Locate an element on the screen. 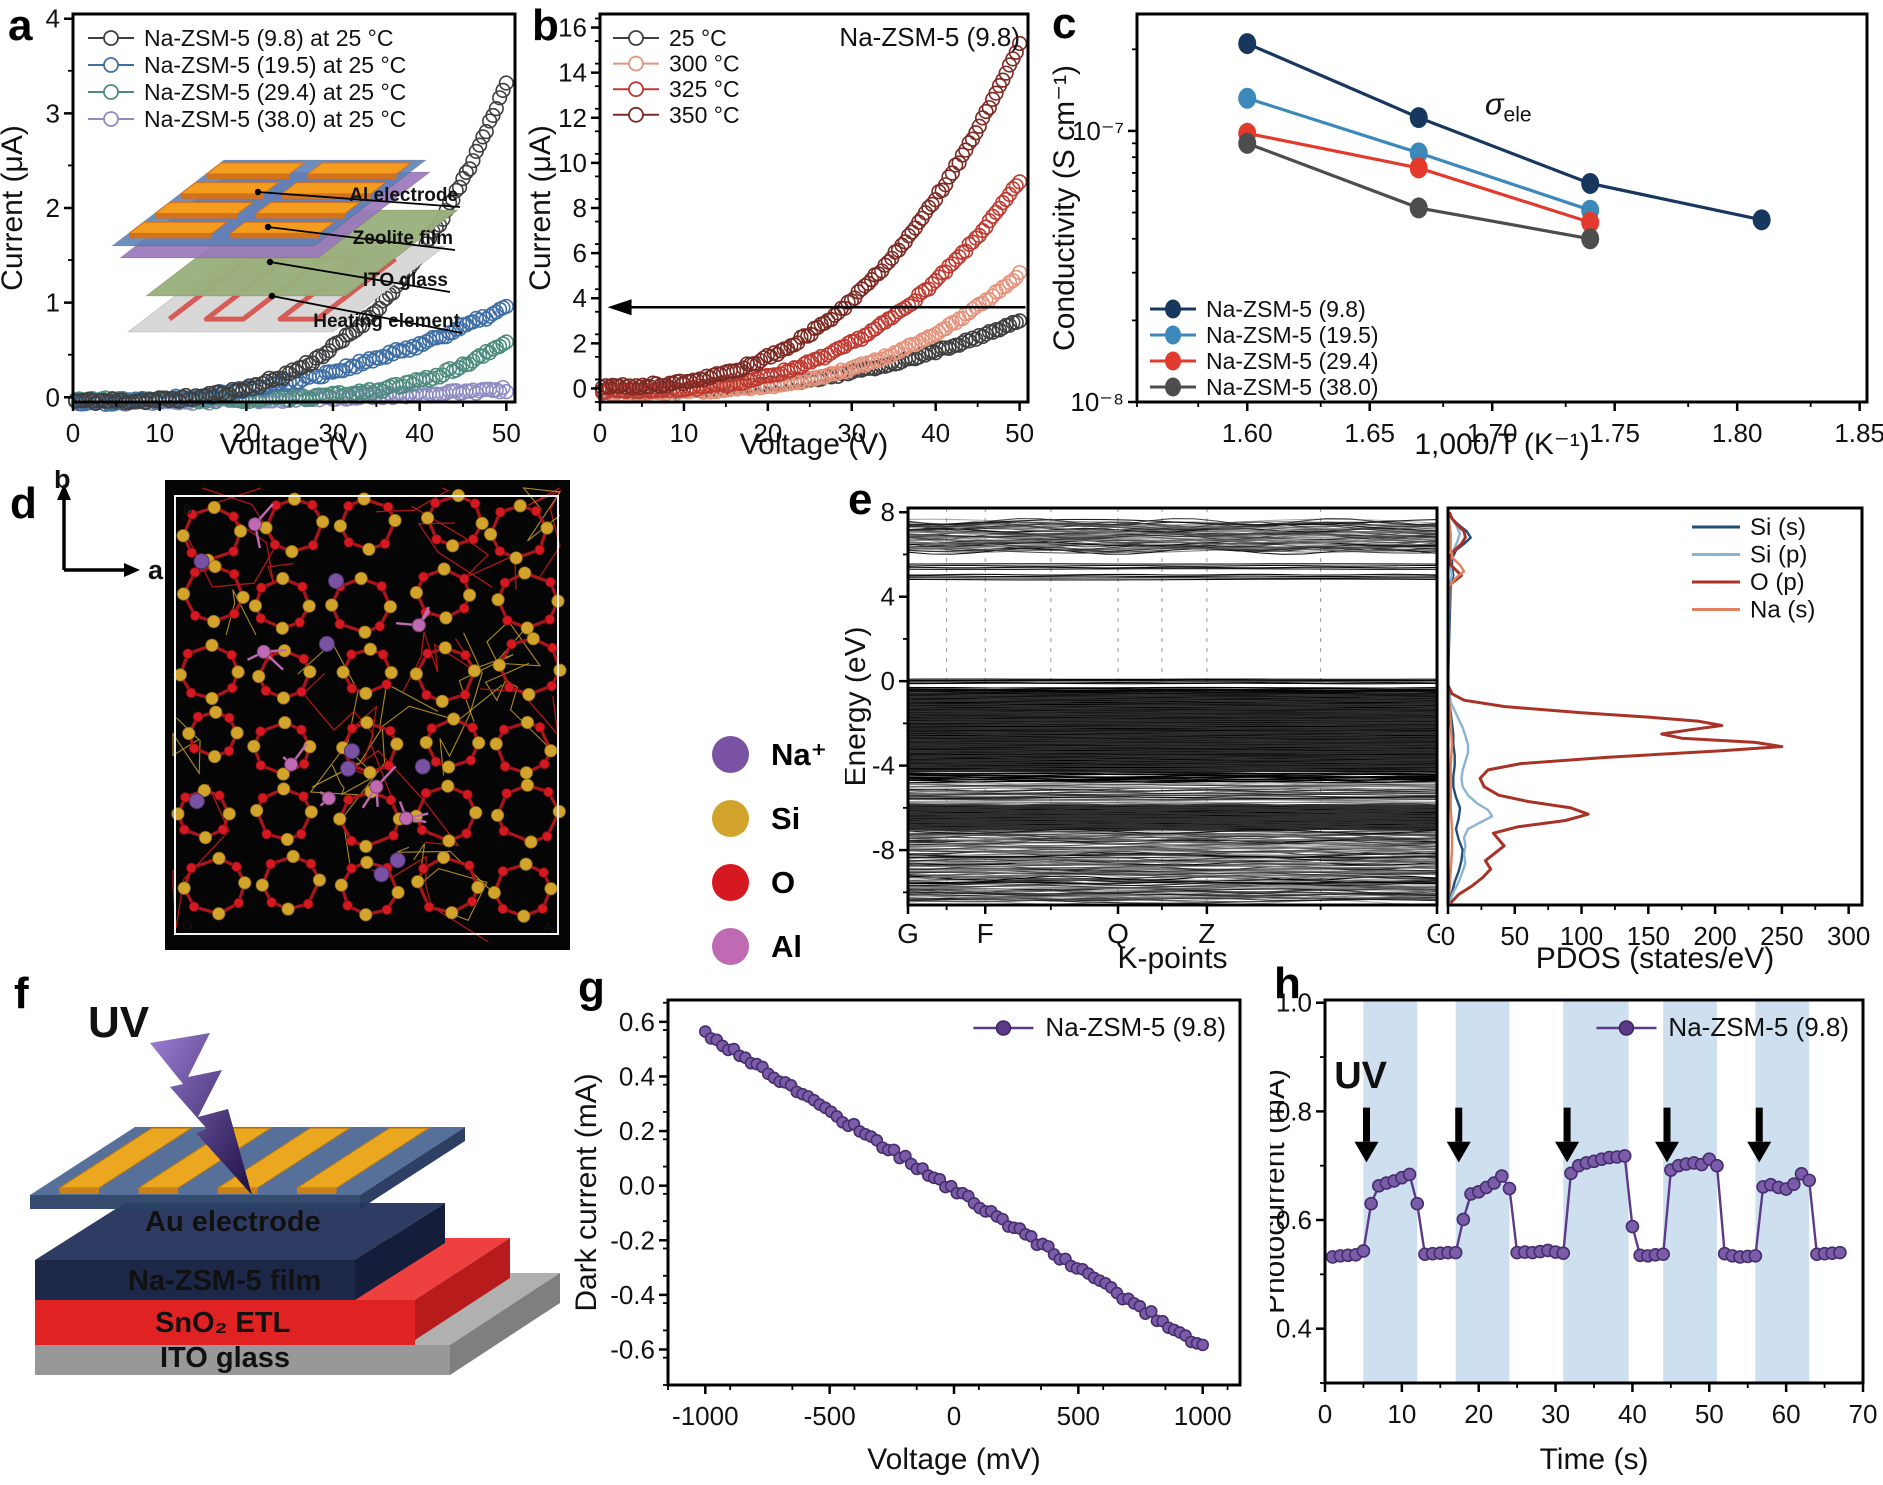 The height and width of the screenshot is (1485, 1883). svg-text: 100 is located at coordinates (1581, 936).